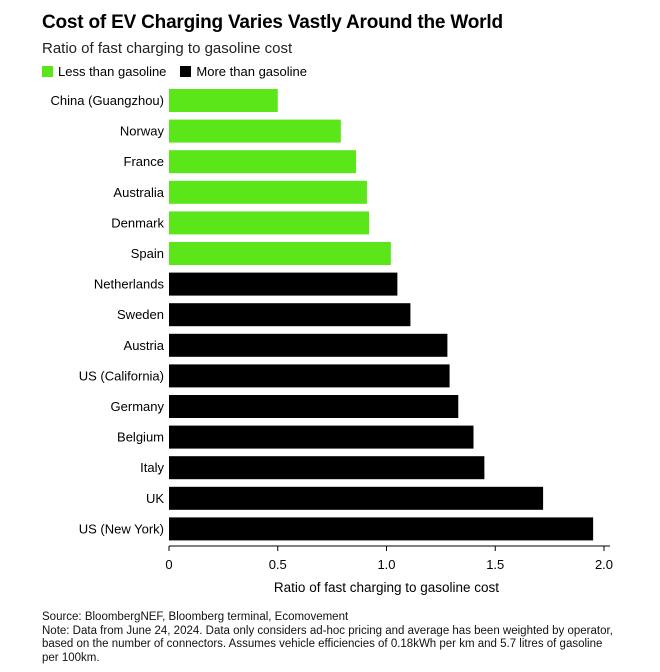 This screenshot has height=672, width=660. Describe the element at coordinates (140, 437) in the screenshot. I see `category-label-belgium: Belgium` at that location.